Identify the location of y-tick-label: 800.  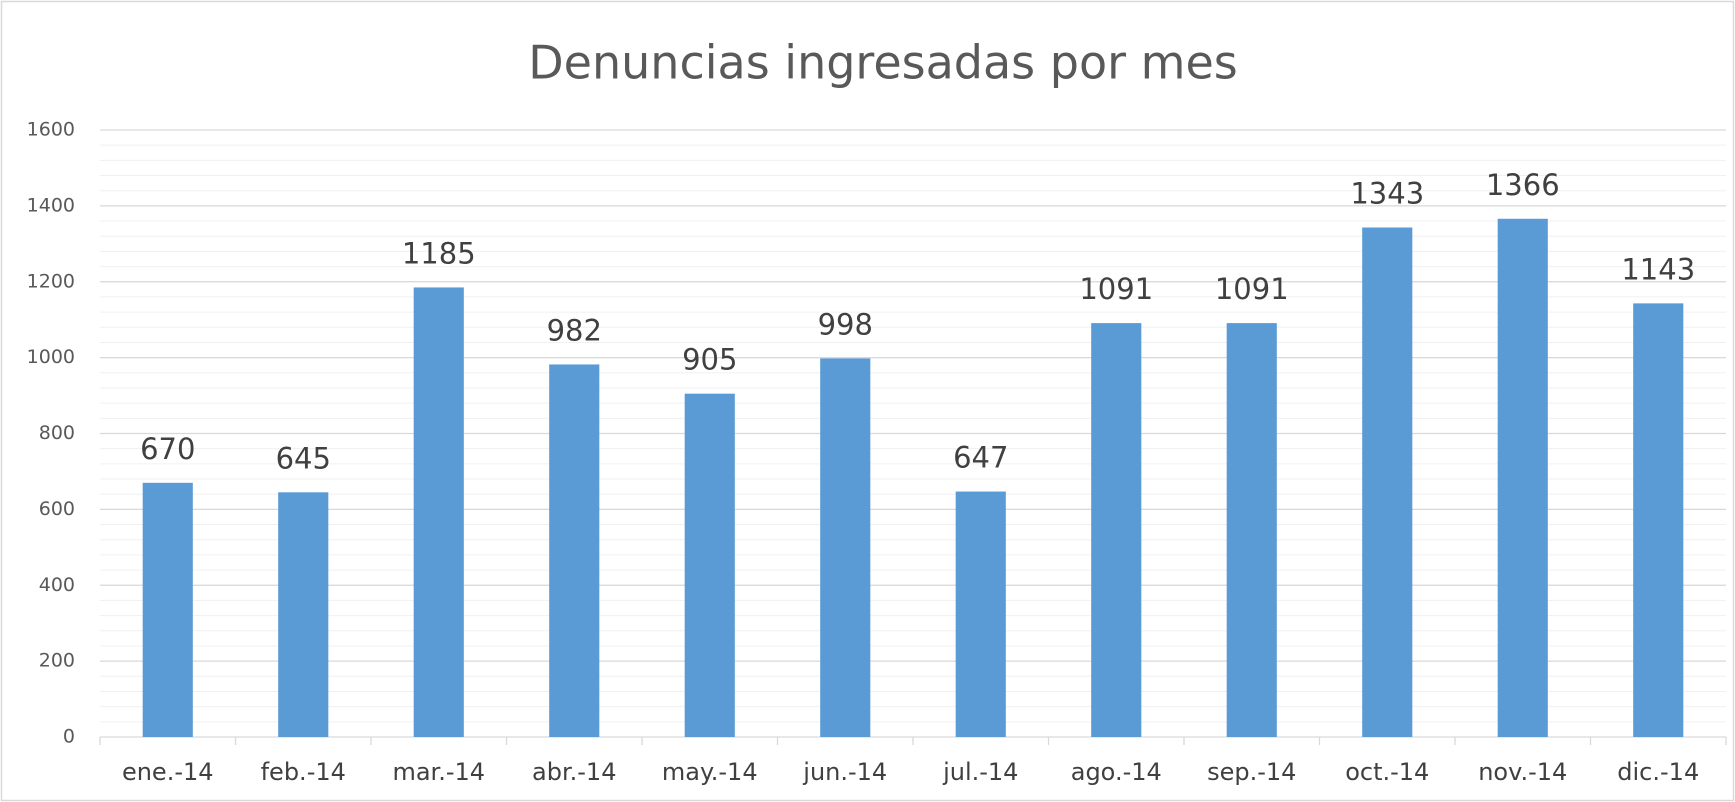
(57, 433).